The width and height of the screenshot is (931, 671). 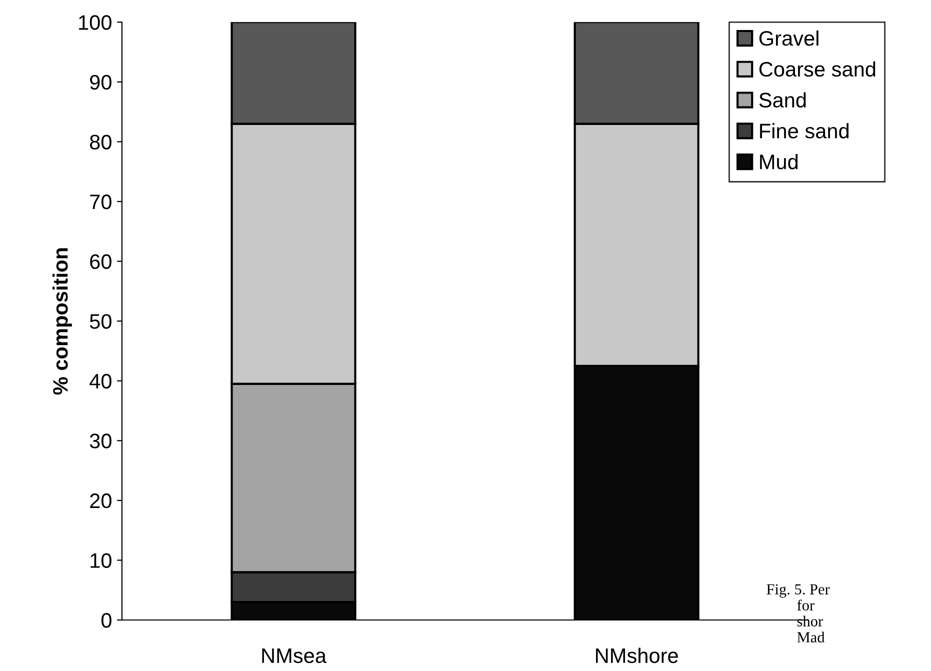 I want to click on y-tick-label: 50, so click(x=101, y=321).